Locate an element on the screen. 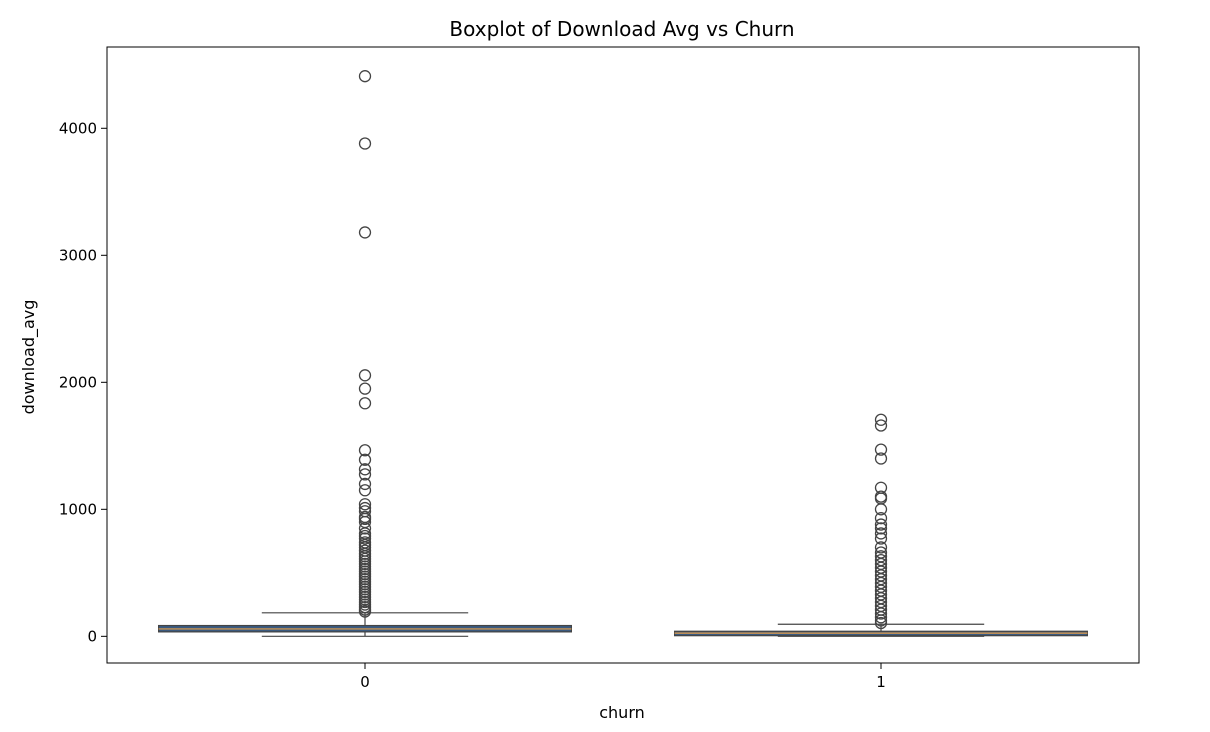  chart-title: Boxplot of Download Avg vs Churn is located at coordinates (621, 29).